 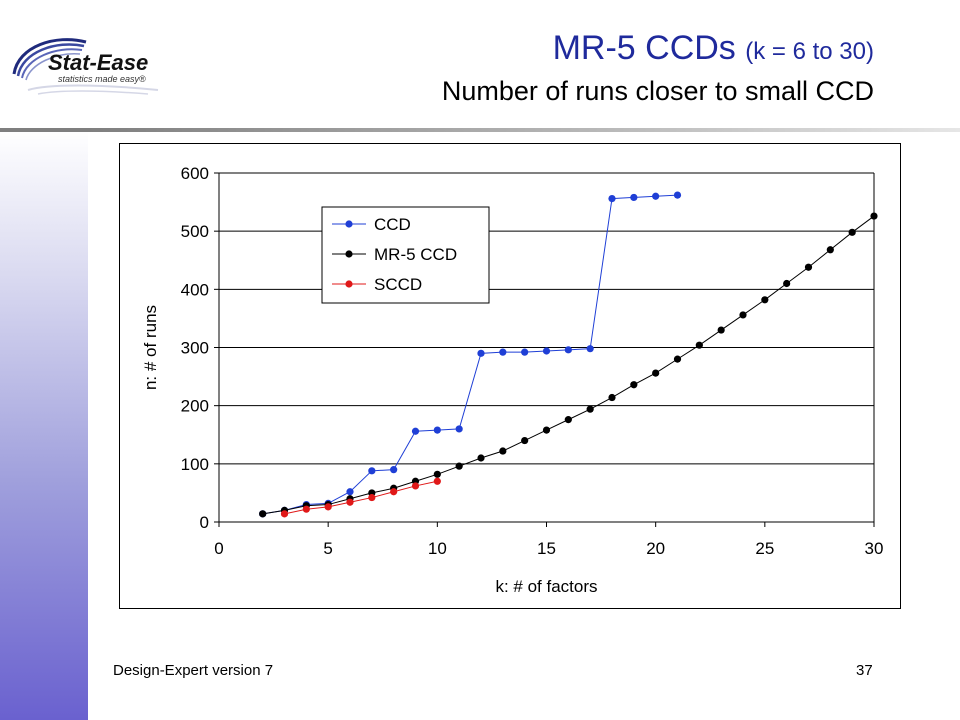 What do you see at coordinates (437, 548) in the screenshot?
I see `x-tick-label: 10` at bounding box center [437, 548].